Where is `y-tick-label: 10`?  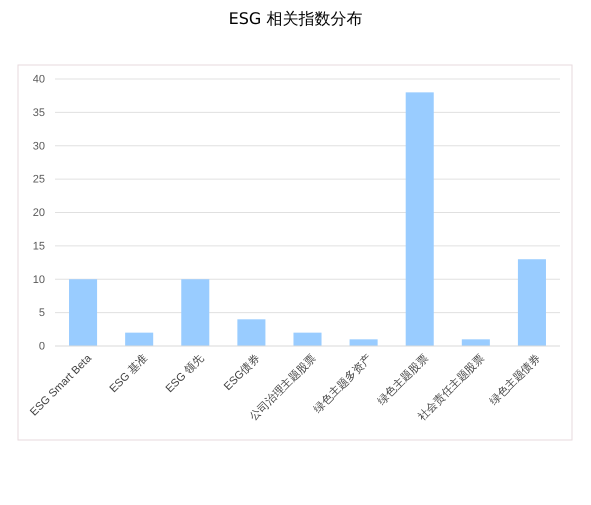 y-tick-label: 10 is located at coordinates (38, 280).